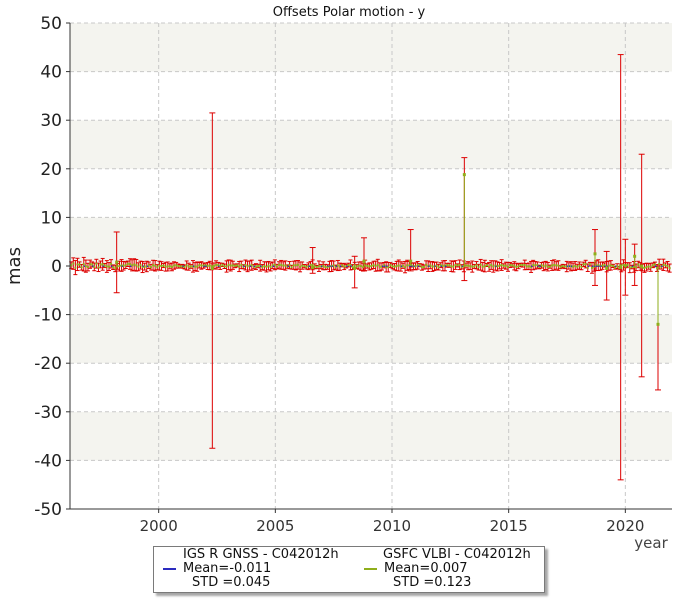 The image size is (700, 600). I want to click on y-tick-label: -10, so click(48, 316).